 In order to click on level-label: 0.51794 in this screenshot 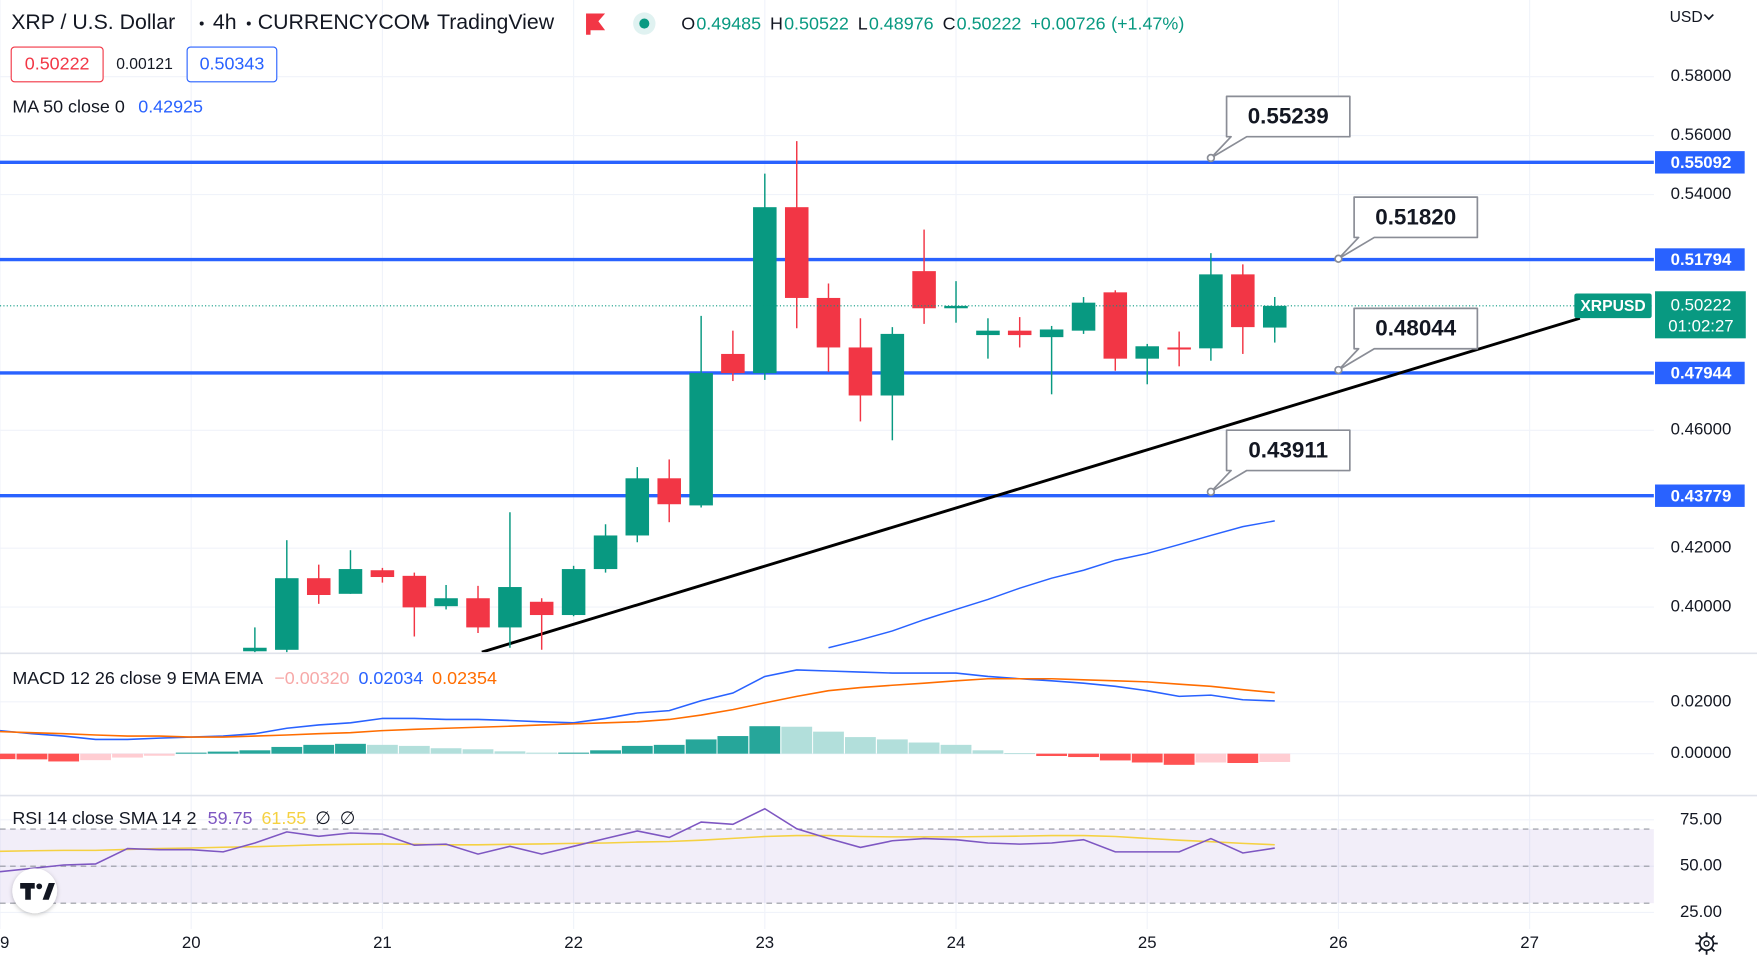, I will do `click(1701, 259)`.